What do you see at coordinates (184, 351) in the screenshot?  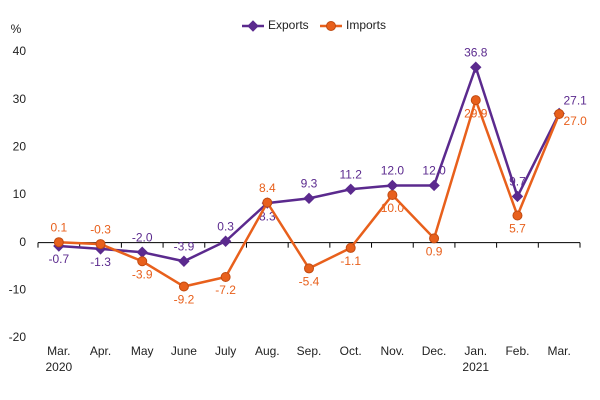 I see `x-tick-label: June` at bounding box center [184, 351].